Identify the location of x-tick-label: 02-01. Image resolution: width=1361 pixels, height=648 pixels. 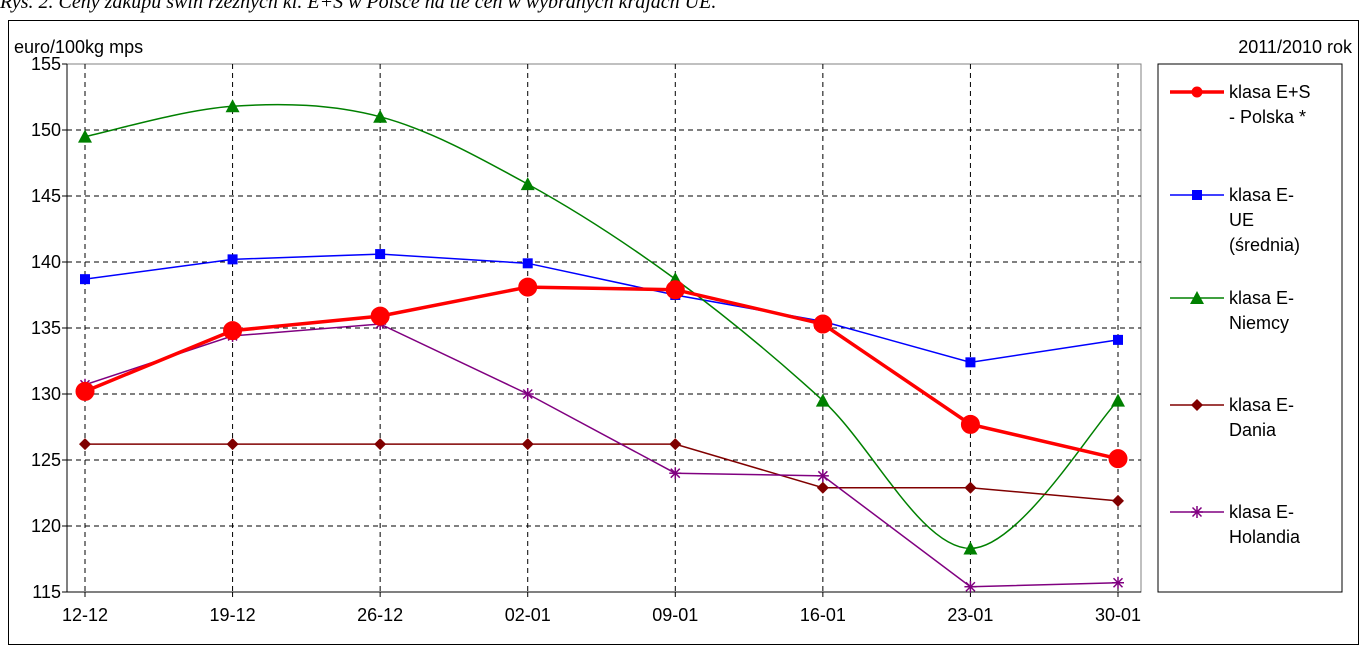
(528, 615).